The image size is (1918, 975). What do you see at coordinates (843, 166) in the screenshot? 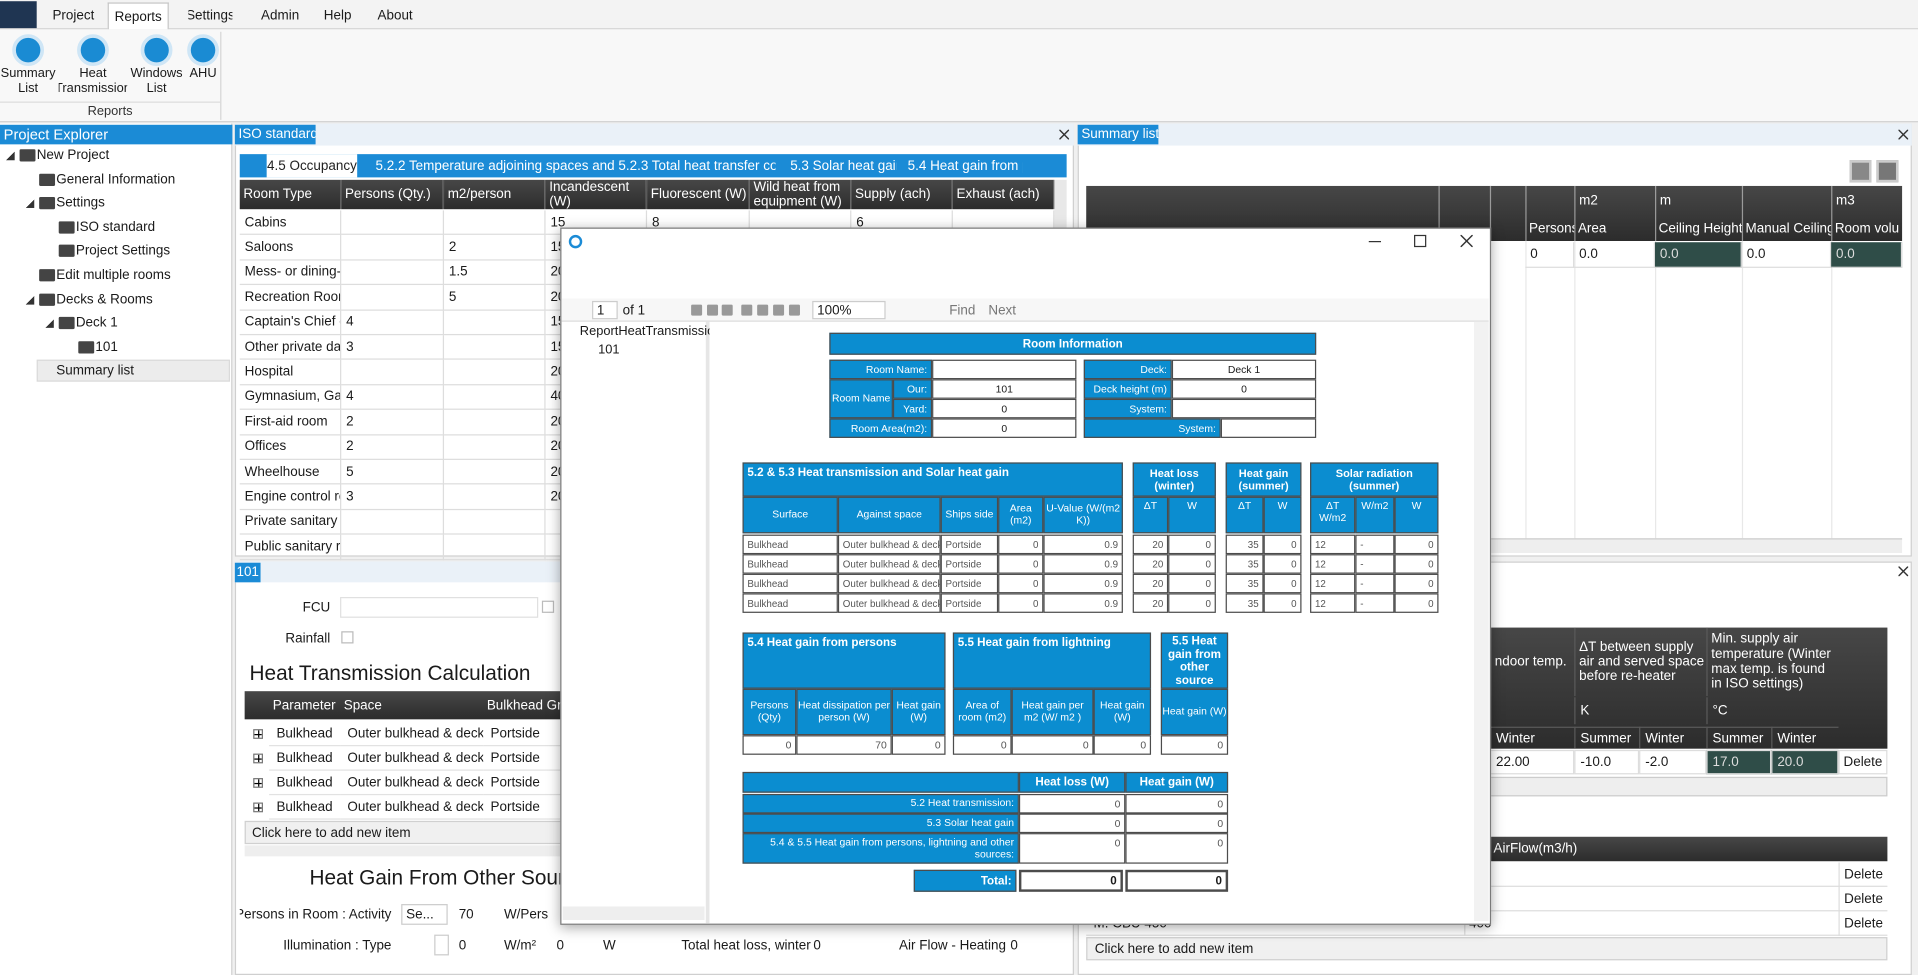
I see `iso-tab: 5.3 Solar heat gain` at bounding box center [843, 166].